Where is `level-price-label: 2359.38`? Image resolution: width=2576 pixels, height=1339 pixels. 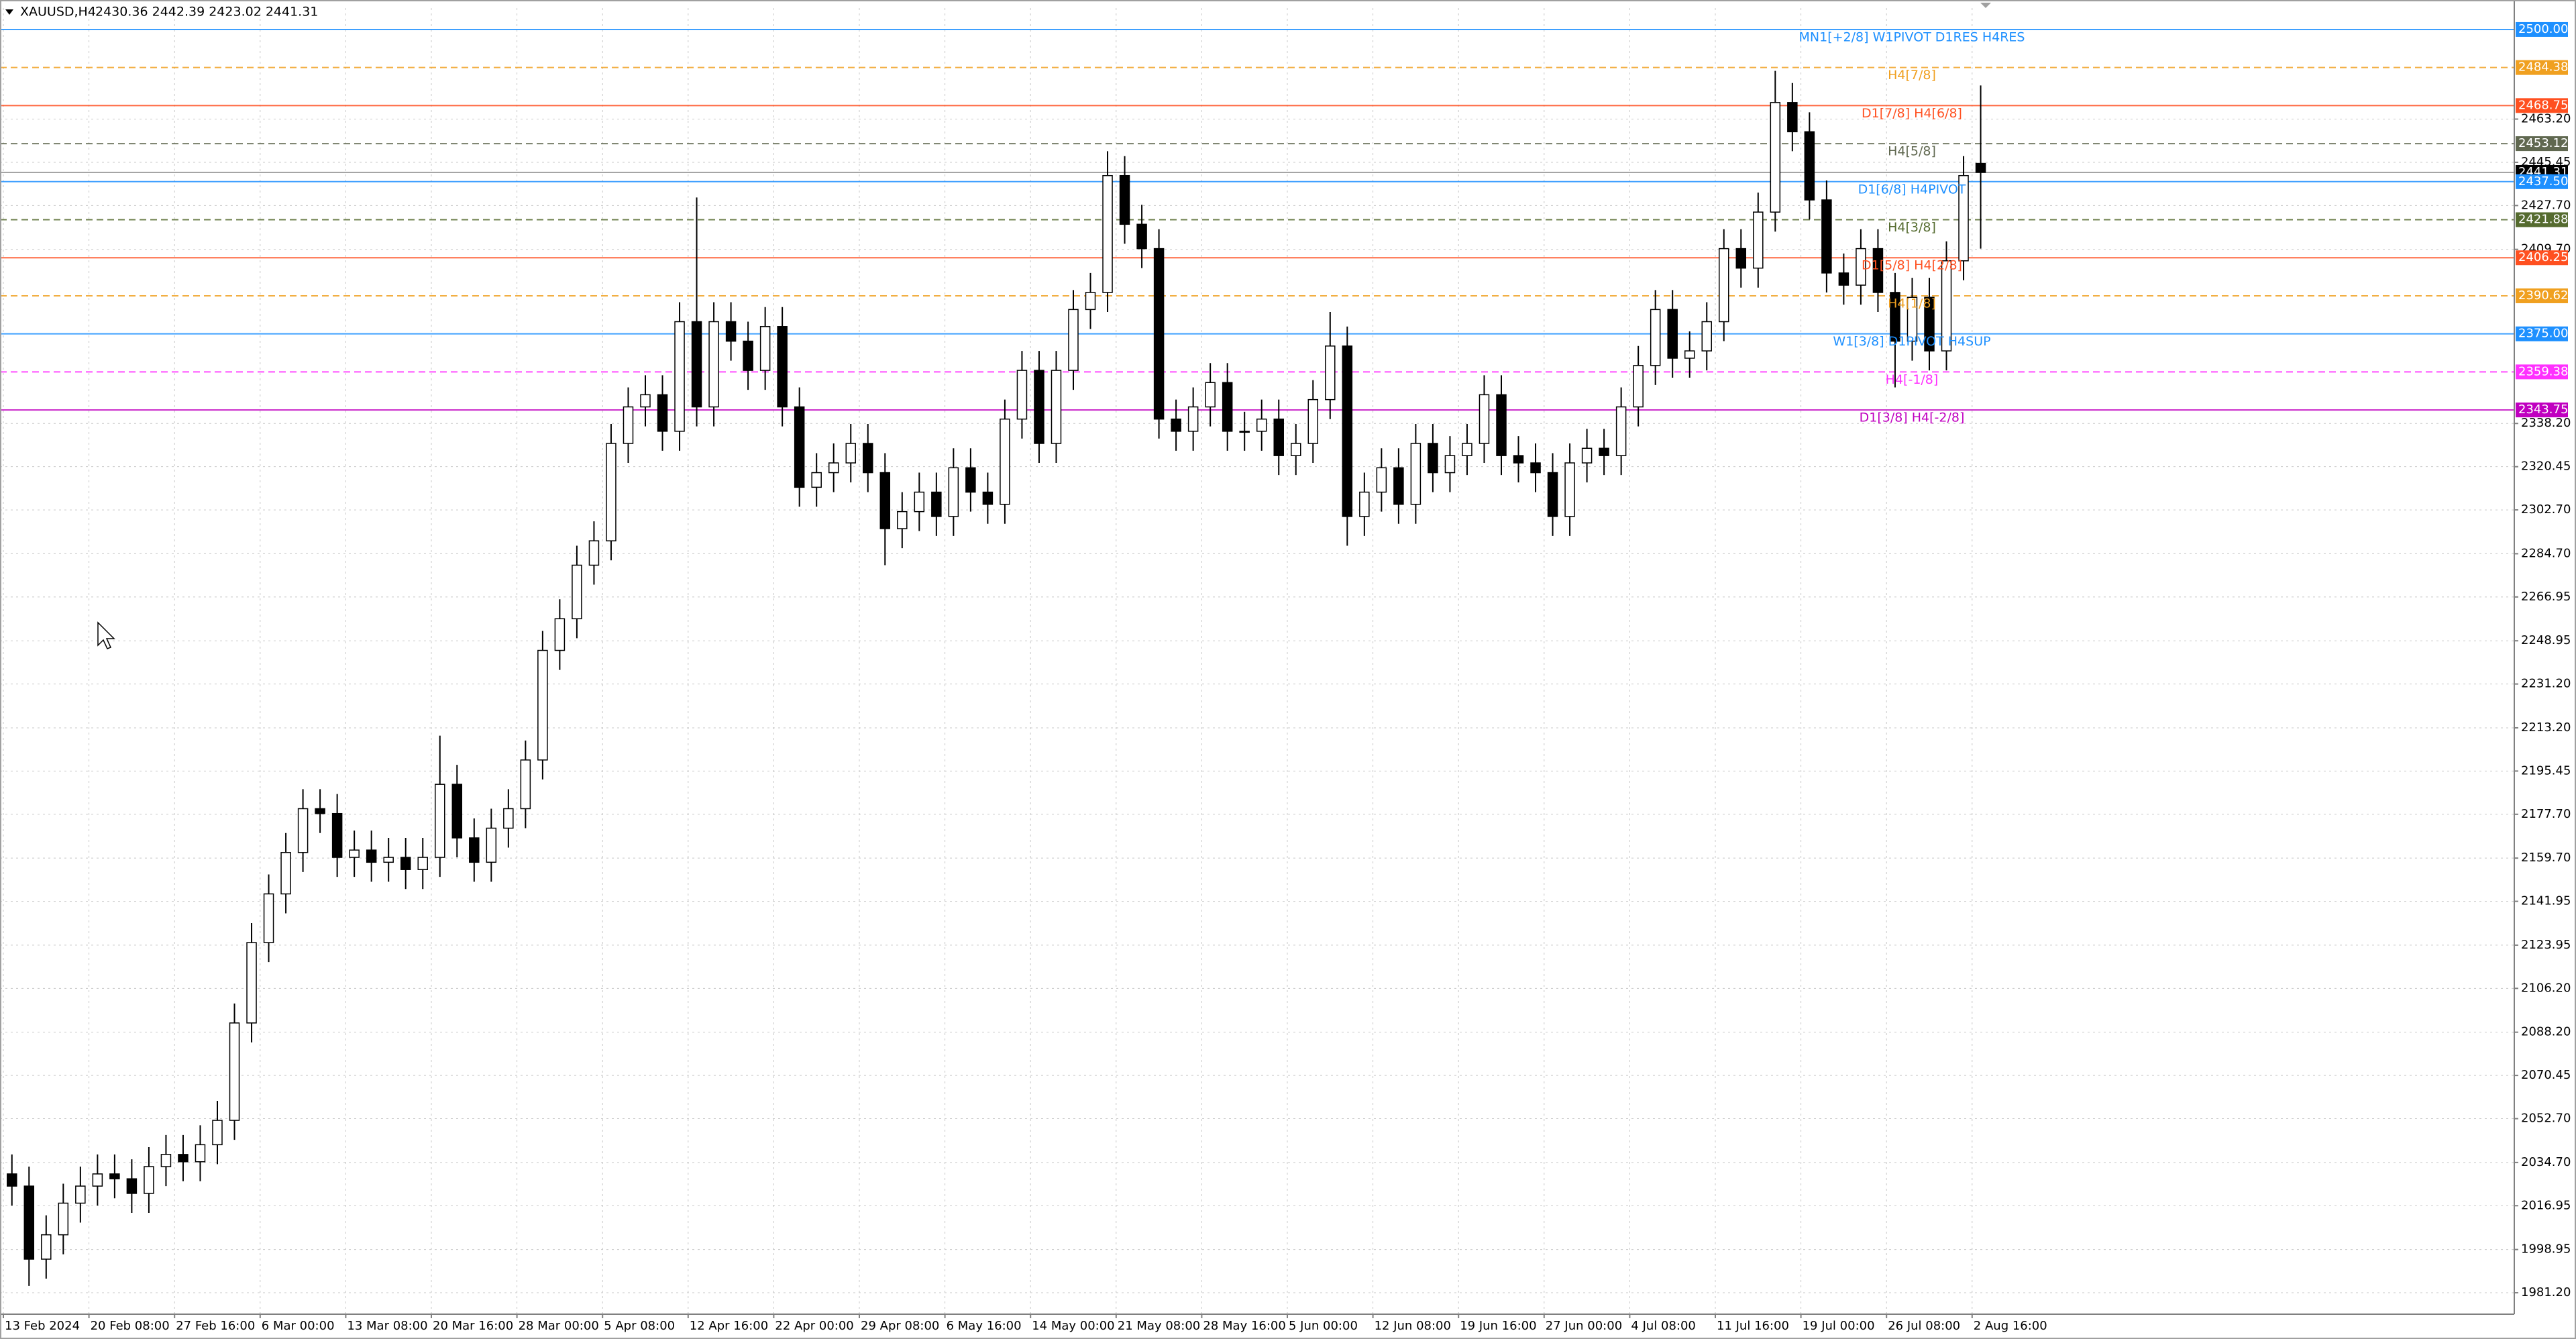
level-price-label: 2359.38 is located at coordinates (2543, 371).